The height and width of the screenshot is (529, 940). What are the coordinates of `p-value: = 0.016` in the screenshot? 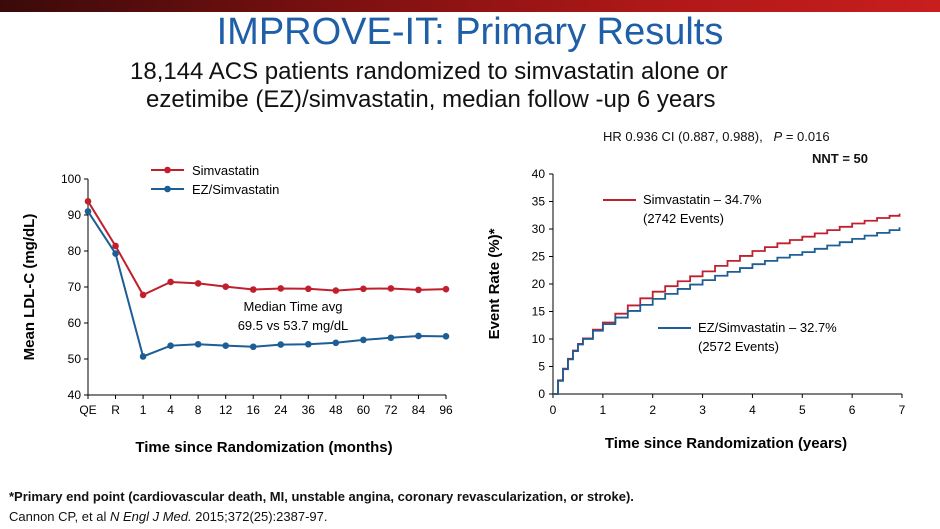 It's located at (806, 136).